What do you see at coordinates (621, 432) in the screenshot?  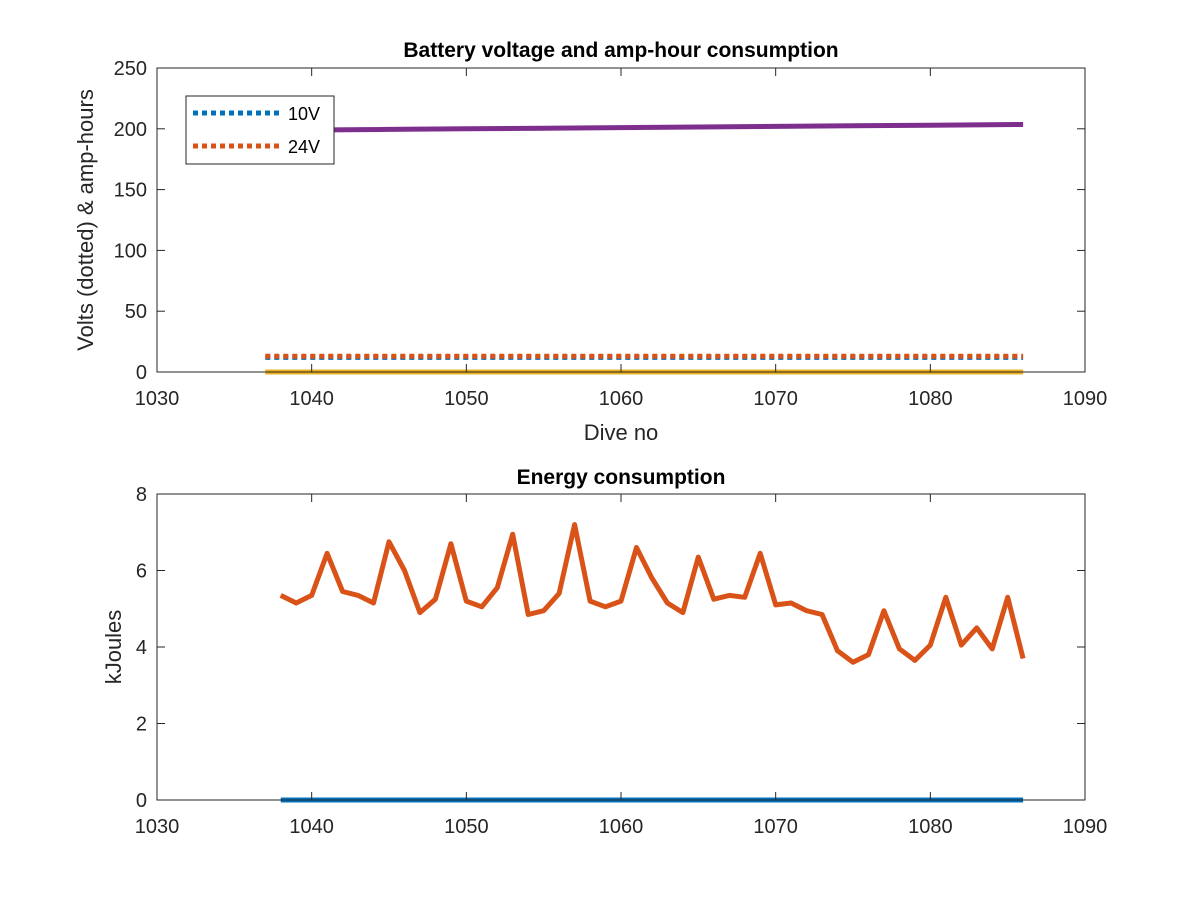 I see `x-axis-label: Dive no` at bounding box center [621, 432].